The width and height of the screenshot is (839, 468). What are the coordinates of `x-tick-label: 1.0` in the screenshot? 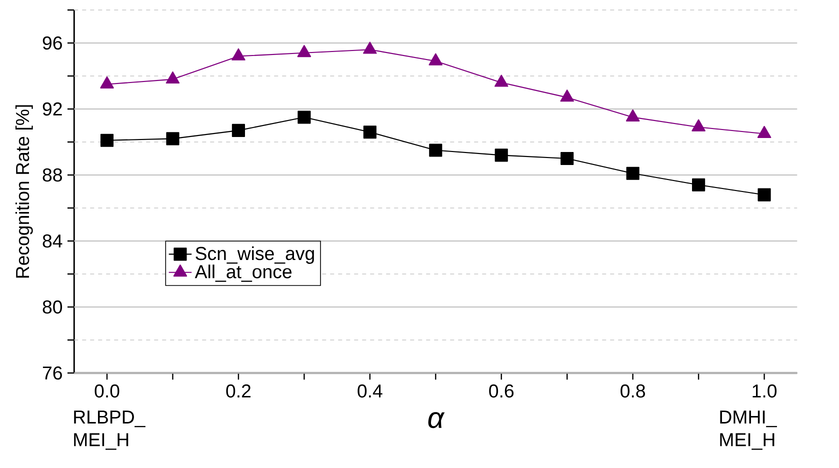 It's located at (764, 391).